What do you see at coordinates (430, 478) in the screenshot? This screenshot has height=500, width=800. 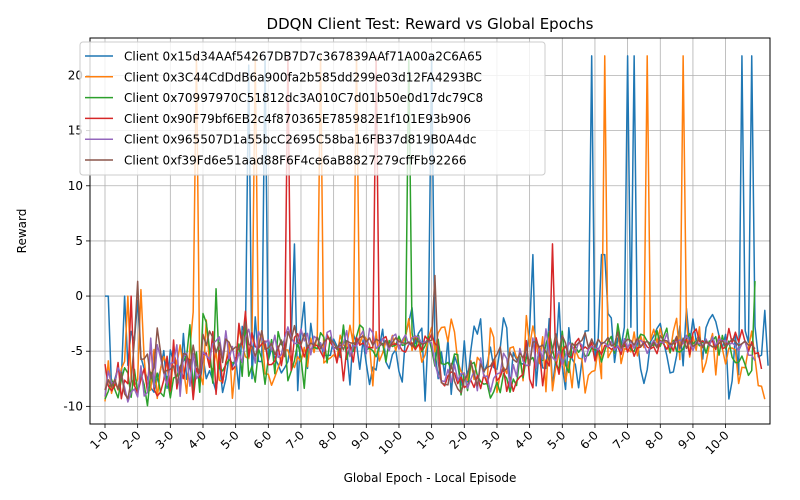 I see `x-axis-label: Global Epoch - Local Episode` at bounding box center [430, 478].